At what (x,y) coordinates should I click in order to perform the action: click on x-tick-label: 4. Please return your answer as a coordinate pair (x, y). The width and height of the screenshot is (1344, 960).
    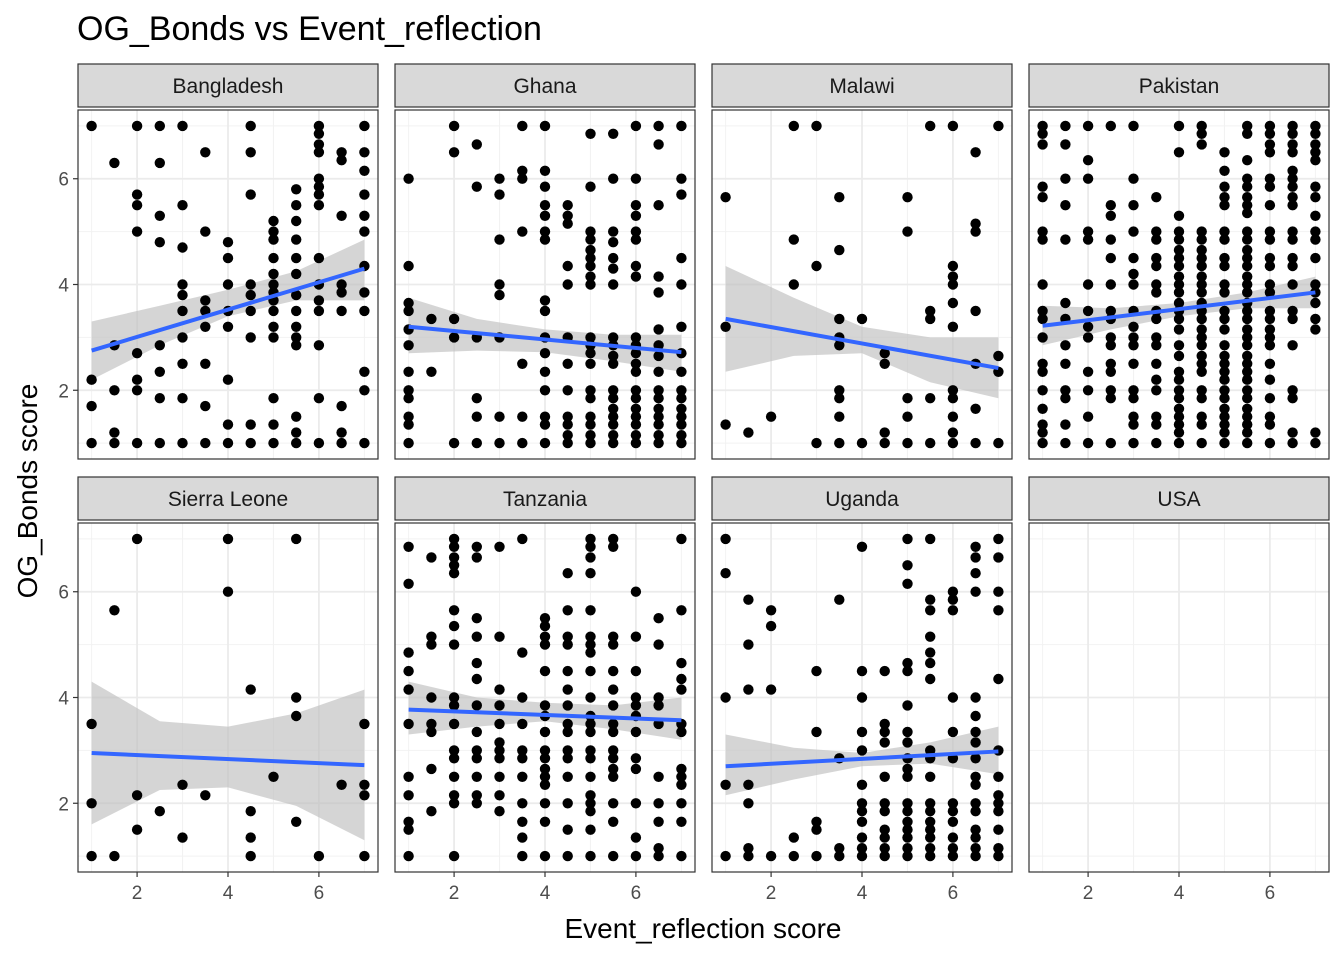
    Looking at the image, I should click on (1179, 893).